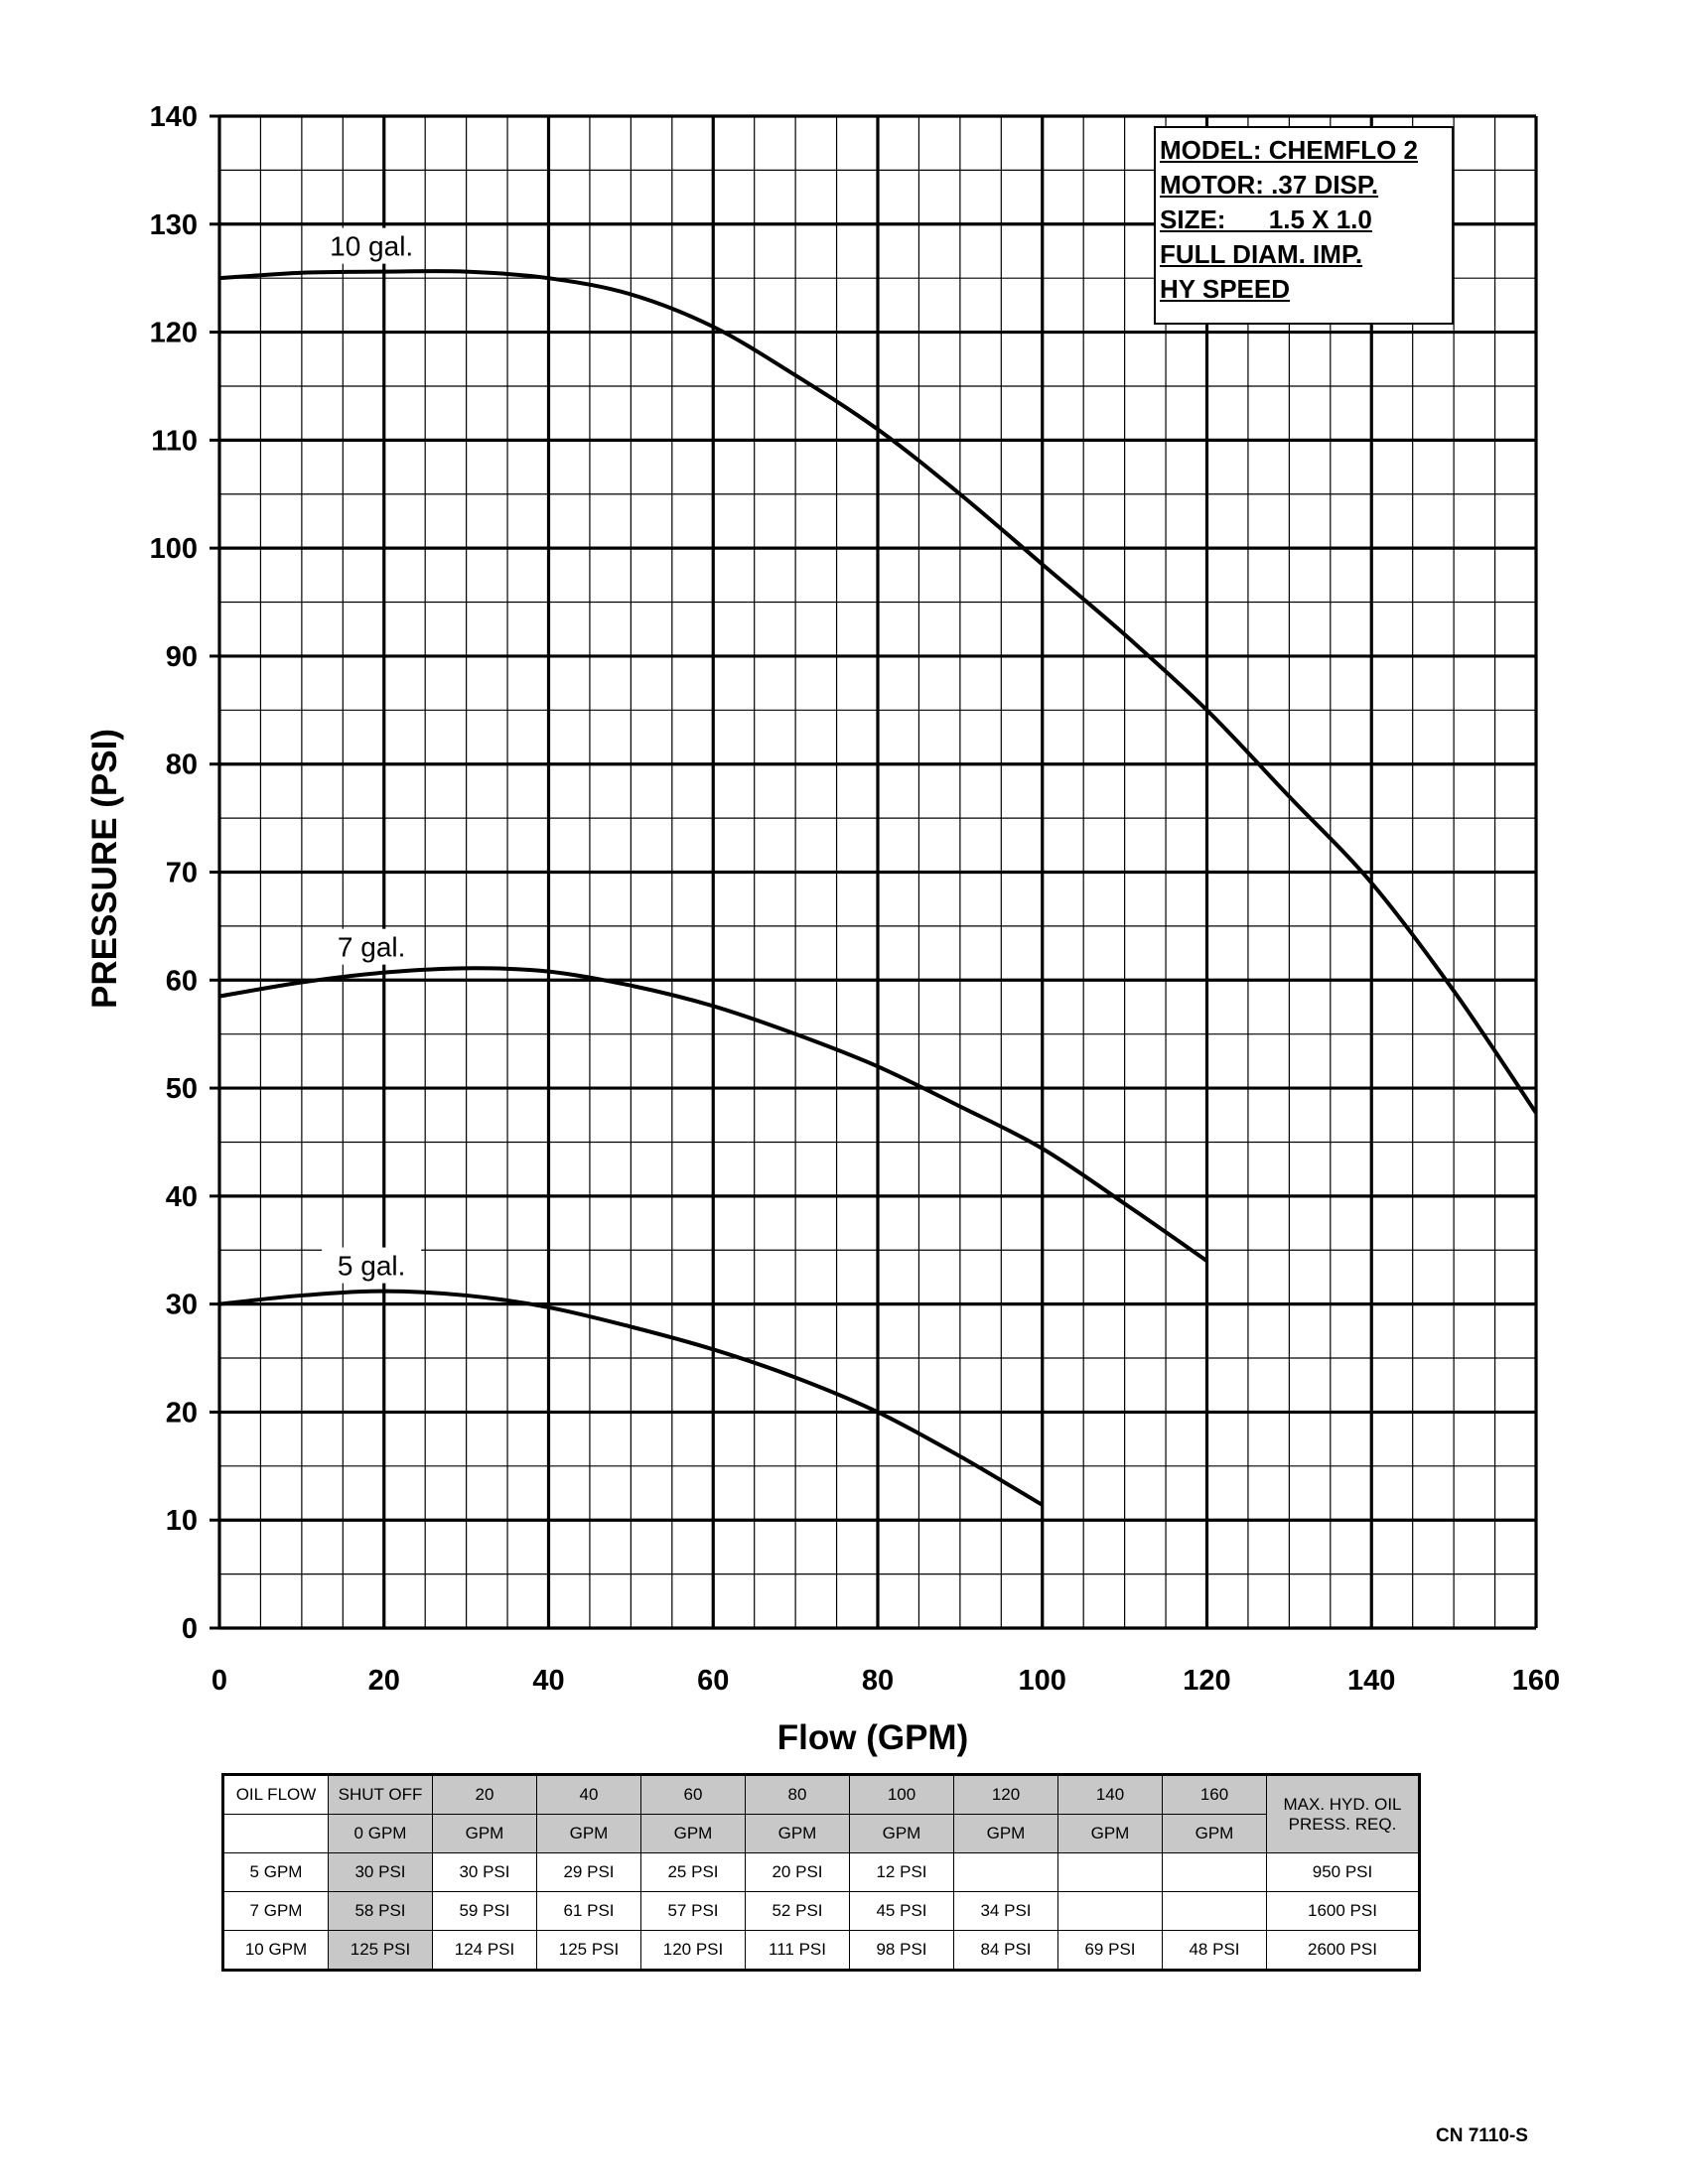 The height and width of the screenshot is (2184, 1688). I want to click on y-tick-label: 140, so click(174, 117).